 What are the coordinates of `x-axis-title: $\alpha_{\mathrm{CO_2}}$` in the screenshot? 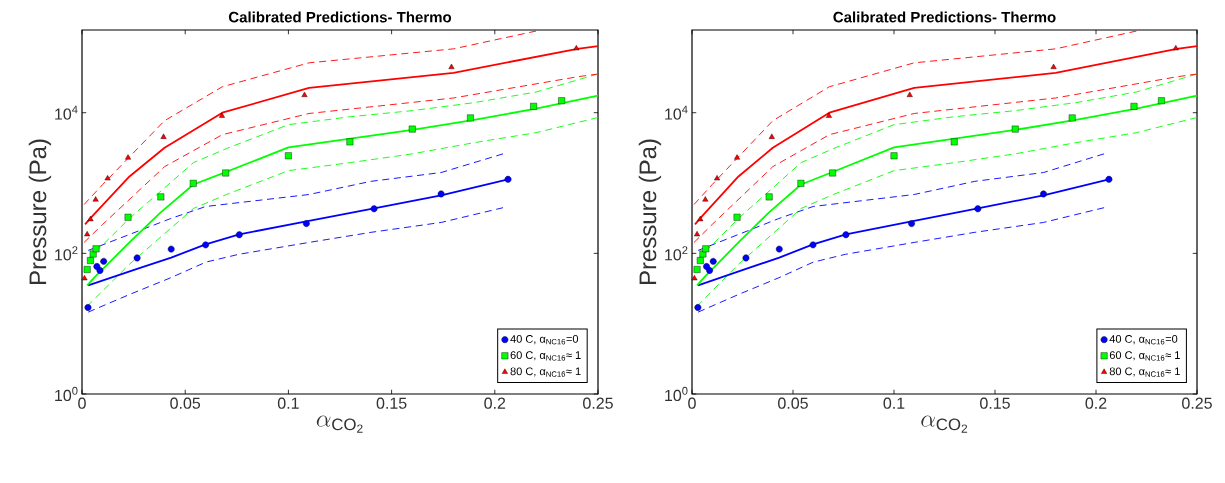 It's located at (944, 424).